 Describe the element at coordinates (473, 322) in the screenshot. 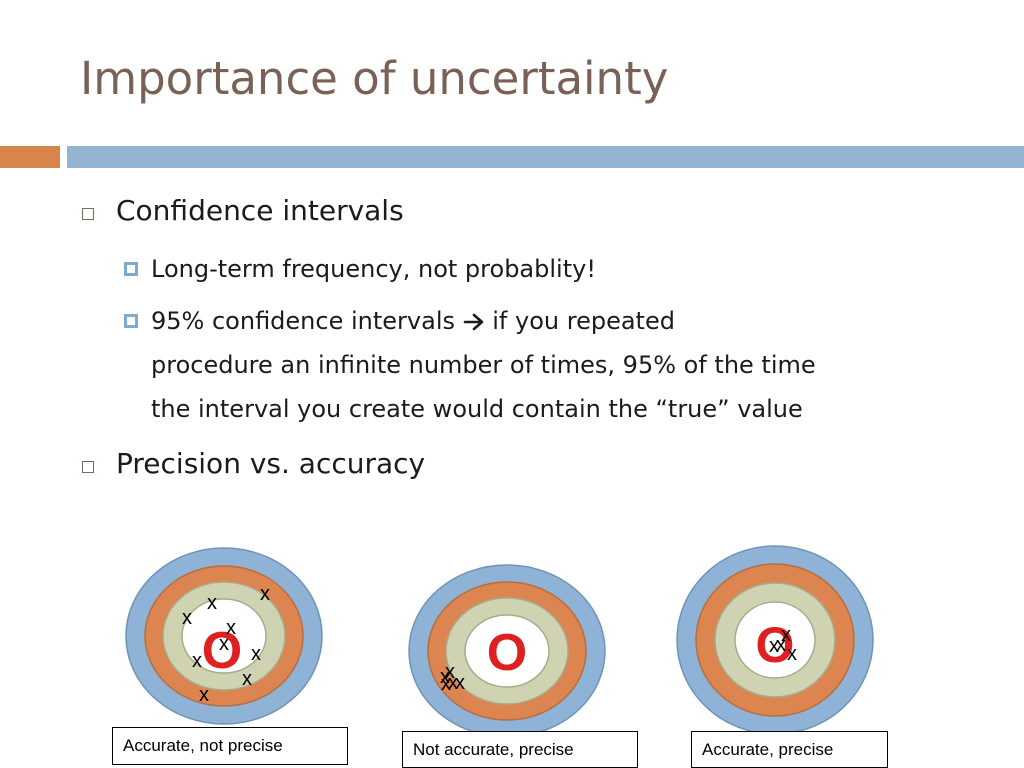

I see `right-arrow-icon` at that location.